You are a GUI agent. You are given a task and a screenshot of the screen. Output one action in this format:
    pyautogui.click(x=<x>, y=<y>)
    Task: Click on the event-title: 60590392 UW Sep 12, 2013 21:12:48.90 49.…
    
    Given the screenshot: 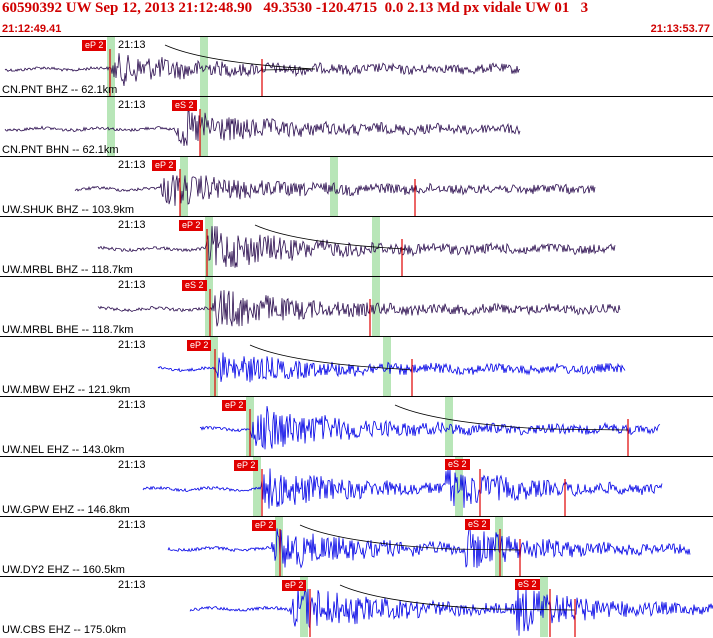 What is the action you would take?
    pyautogui.click(x=295, y=8)
    